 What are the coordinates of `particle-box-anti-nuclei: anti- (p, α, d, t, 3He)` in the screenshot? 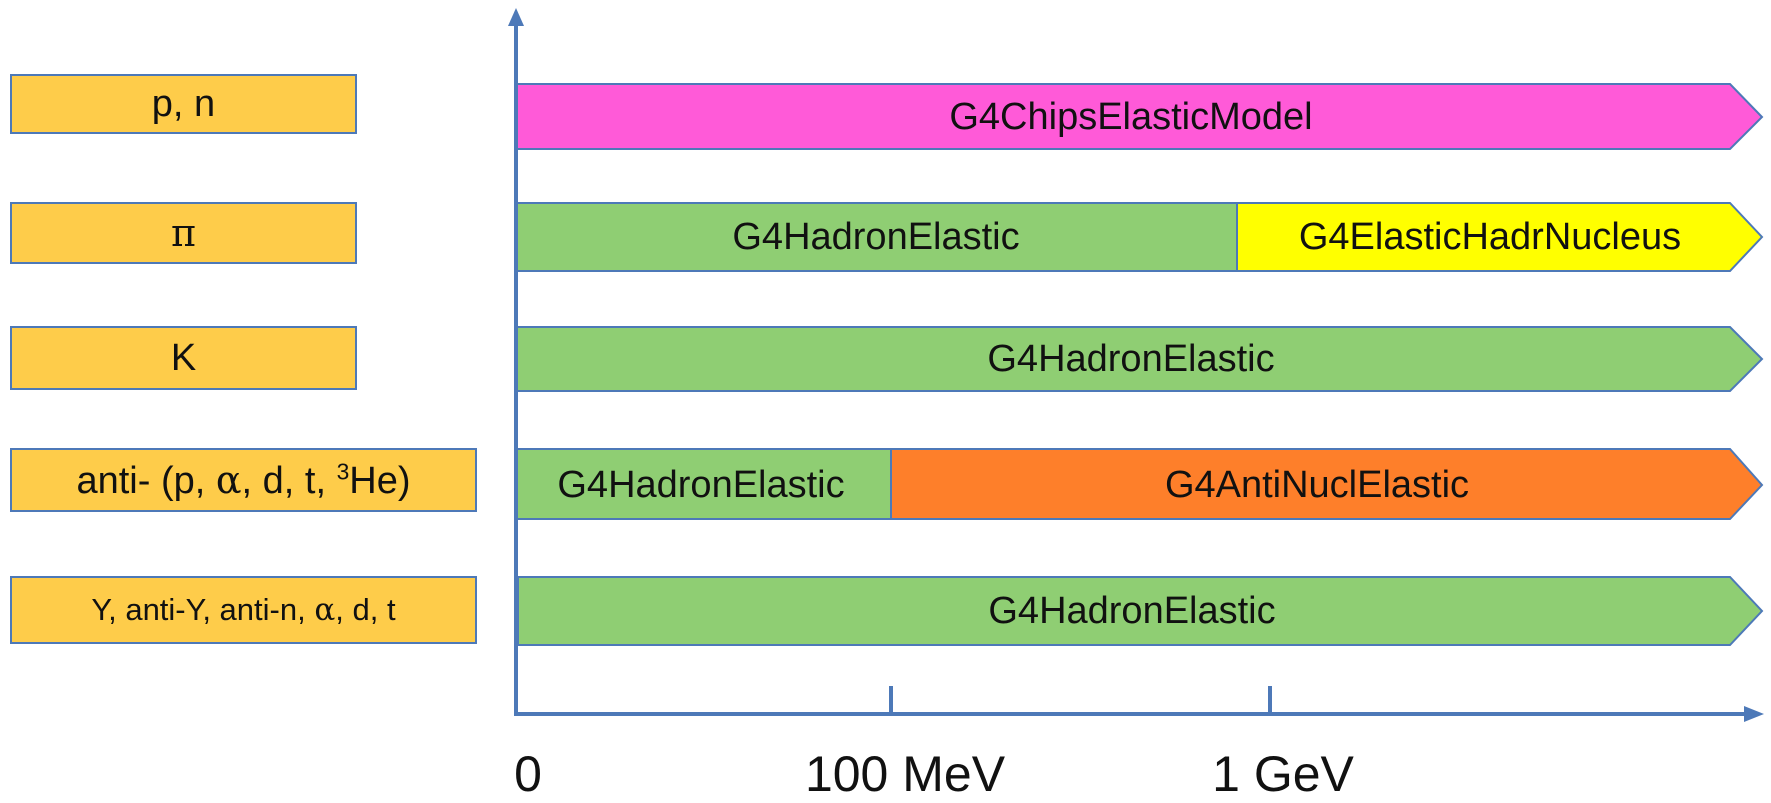 It's located at (243, 480).